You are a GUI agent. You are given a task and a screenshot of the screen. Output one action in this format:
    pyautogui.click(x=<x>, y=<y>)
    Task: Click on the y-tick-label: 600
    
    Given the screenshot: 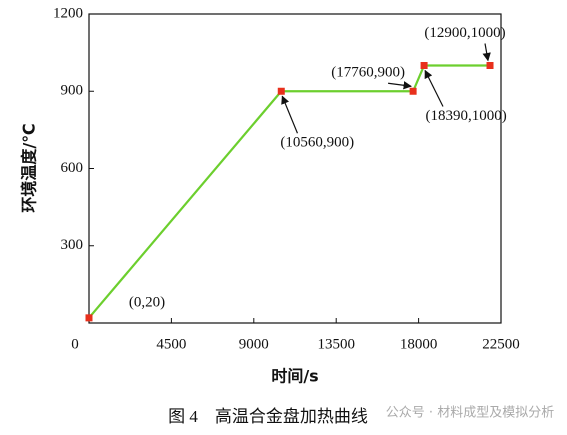 What is the action you would take?
    pyautogui.click(x=72, y=168)
    